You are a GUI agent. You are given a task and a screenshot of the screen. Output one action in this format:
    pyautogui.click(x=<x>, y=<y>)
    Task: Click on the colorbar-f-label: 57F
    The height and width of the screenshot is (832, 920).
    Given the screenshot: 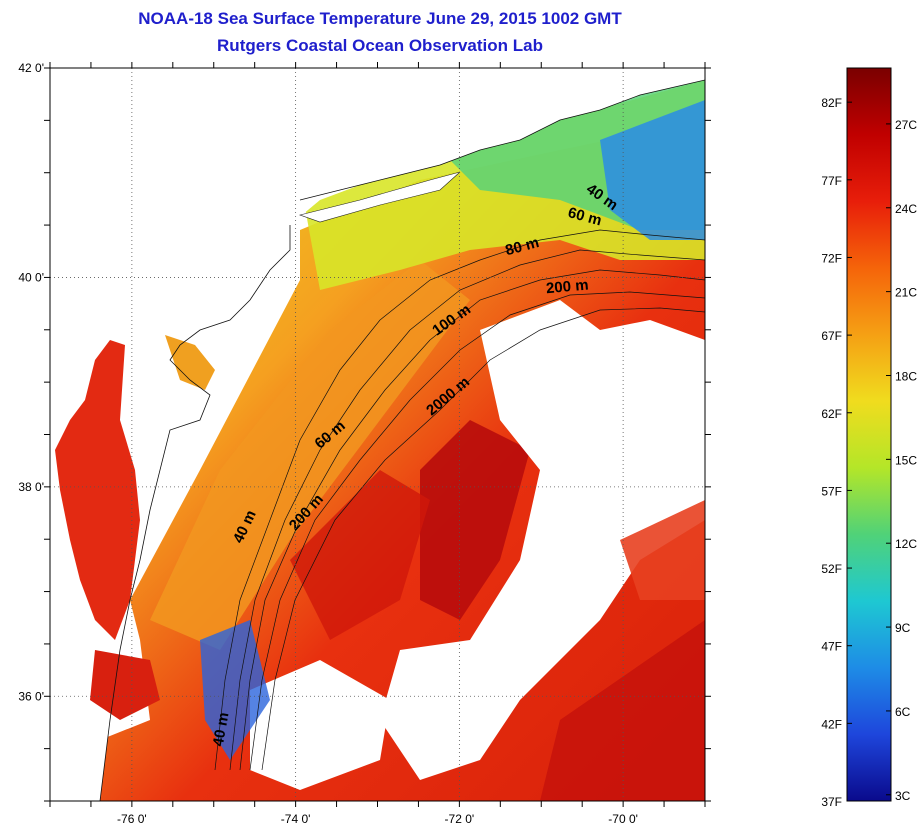 What is the action you would take?
    pyautogui.click(x=831, y=491)
    